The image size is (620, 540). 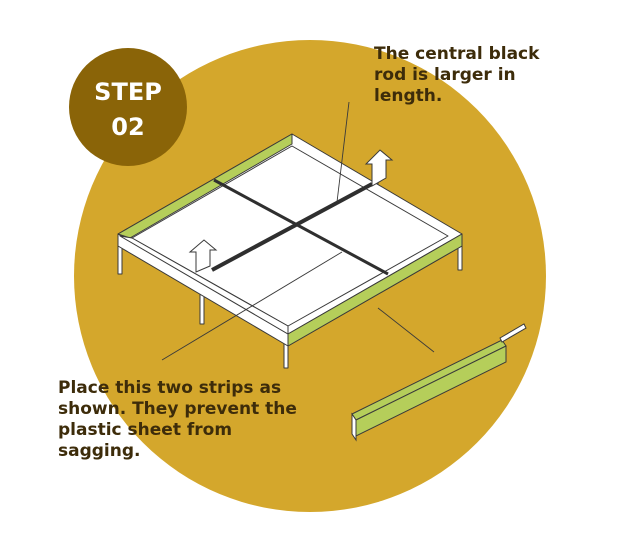 What do you see at coordinates (513, 333) in the screenshot?
I see `loose-strip-rod` at bounding box center [513, 333].